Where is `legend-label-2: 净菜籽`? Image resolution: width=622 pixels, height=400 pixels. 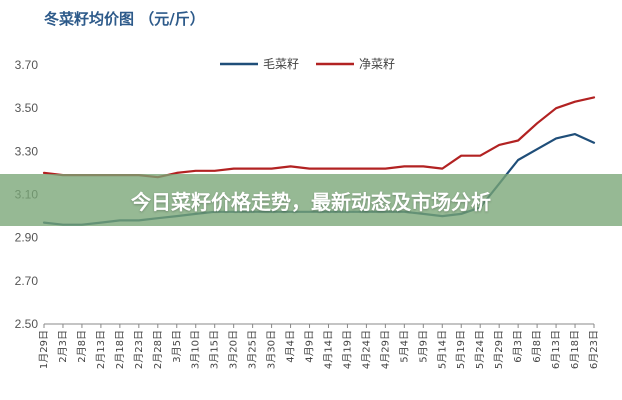
legend-label-2: 净菜籽 is located at coordinates (377, 64).